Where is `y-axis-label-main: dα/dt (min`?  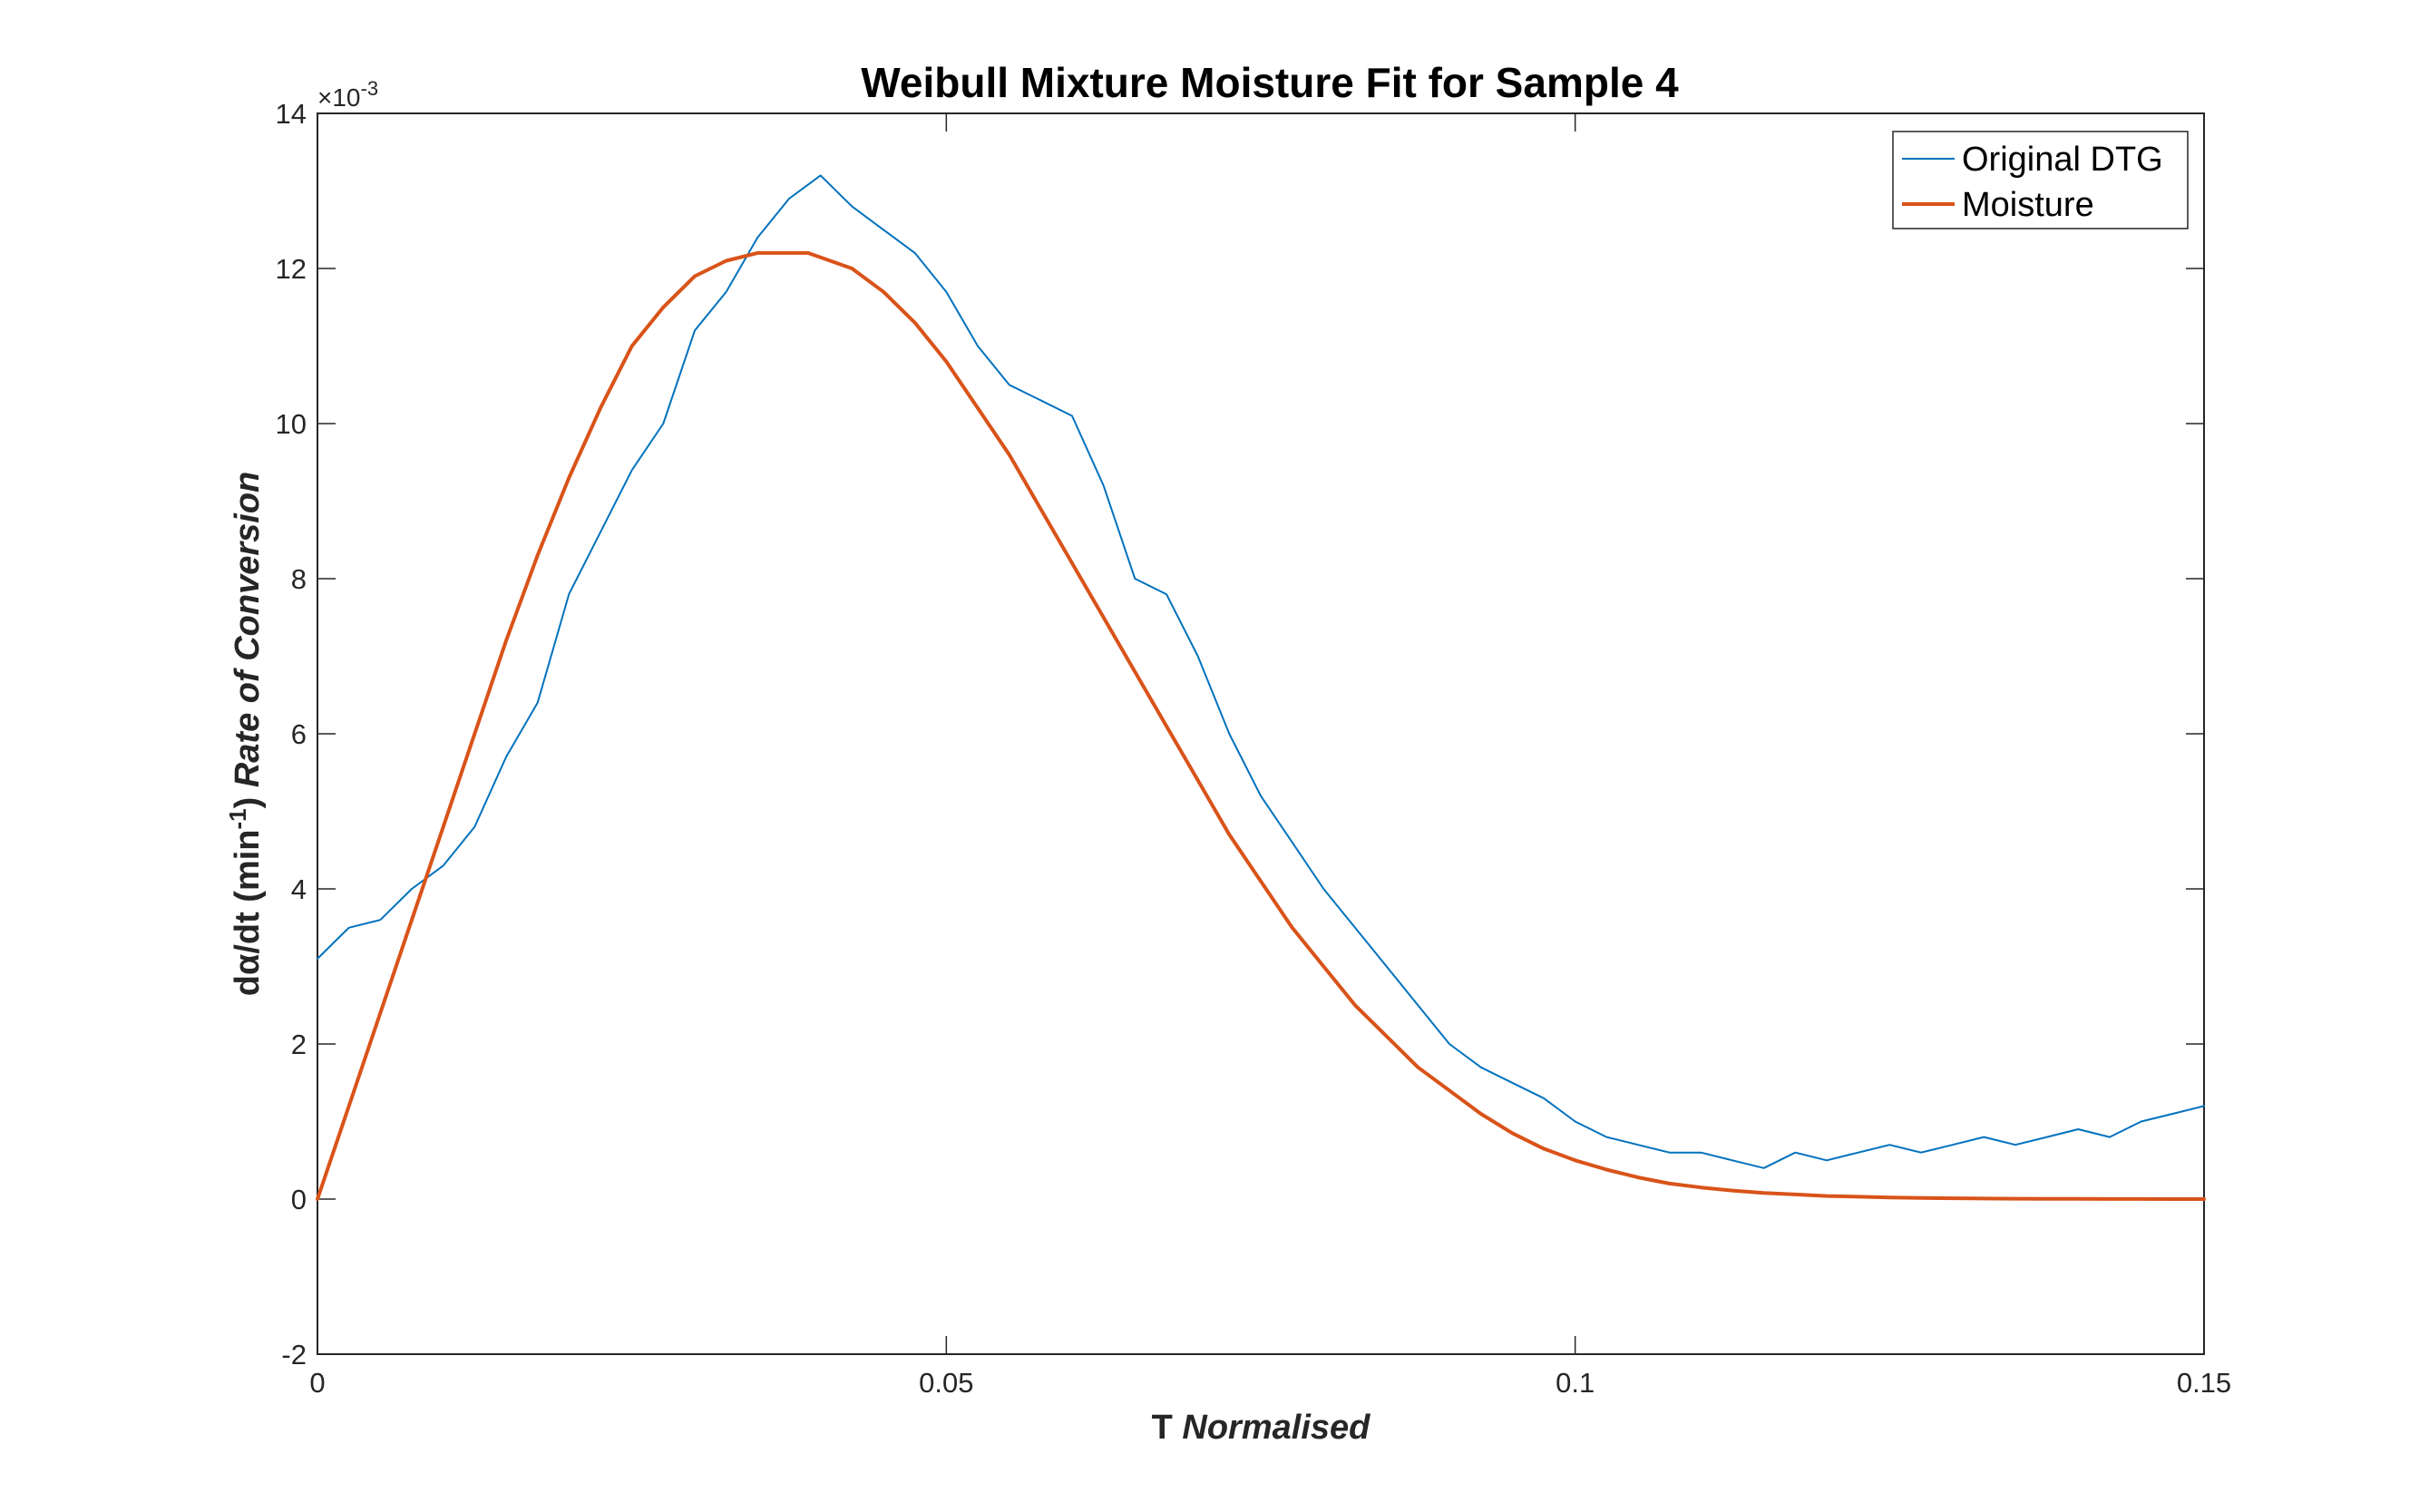
y-axis-label-main: dα/dt (min is located at coordinates (248, 912).